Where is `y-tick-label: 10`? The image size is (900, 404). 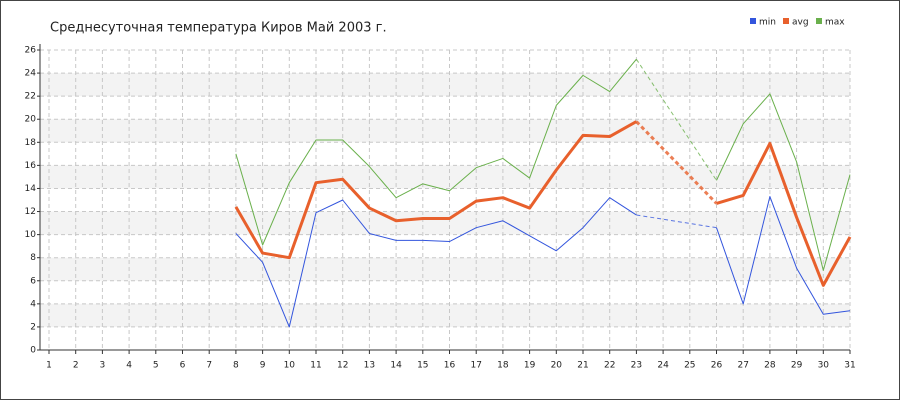 y-tick-label: 10 is located at coordinates (31, 235).